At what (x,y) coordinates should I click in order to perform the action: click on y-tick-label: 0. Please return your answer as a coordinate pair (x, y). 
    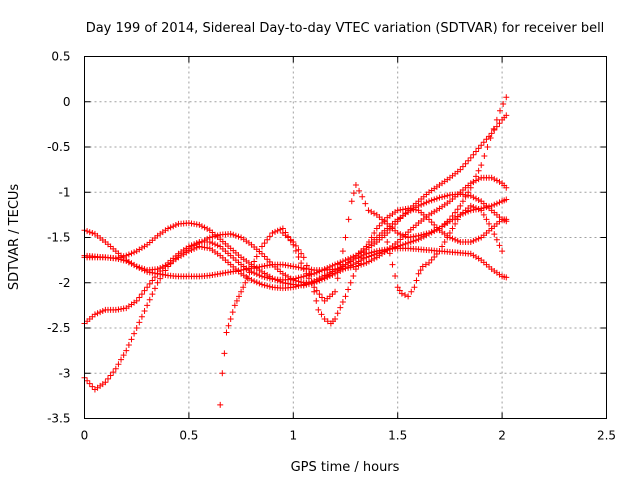
    Looking at the image, I should click on (67, 102).